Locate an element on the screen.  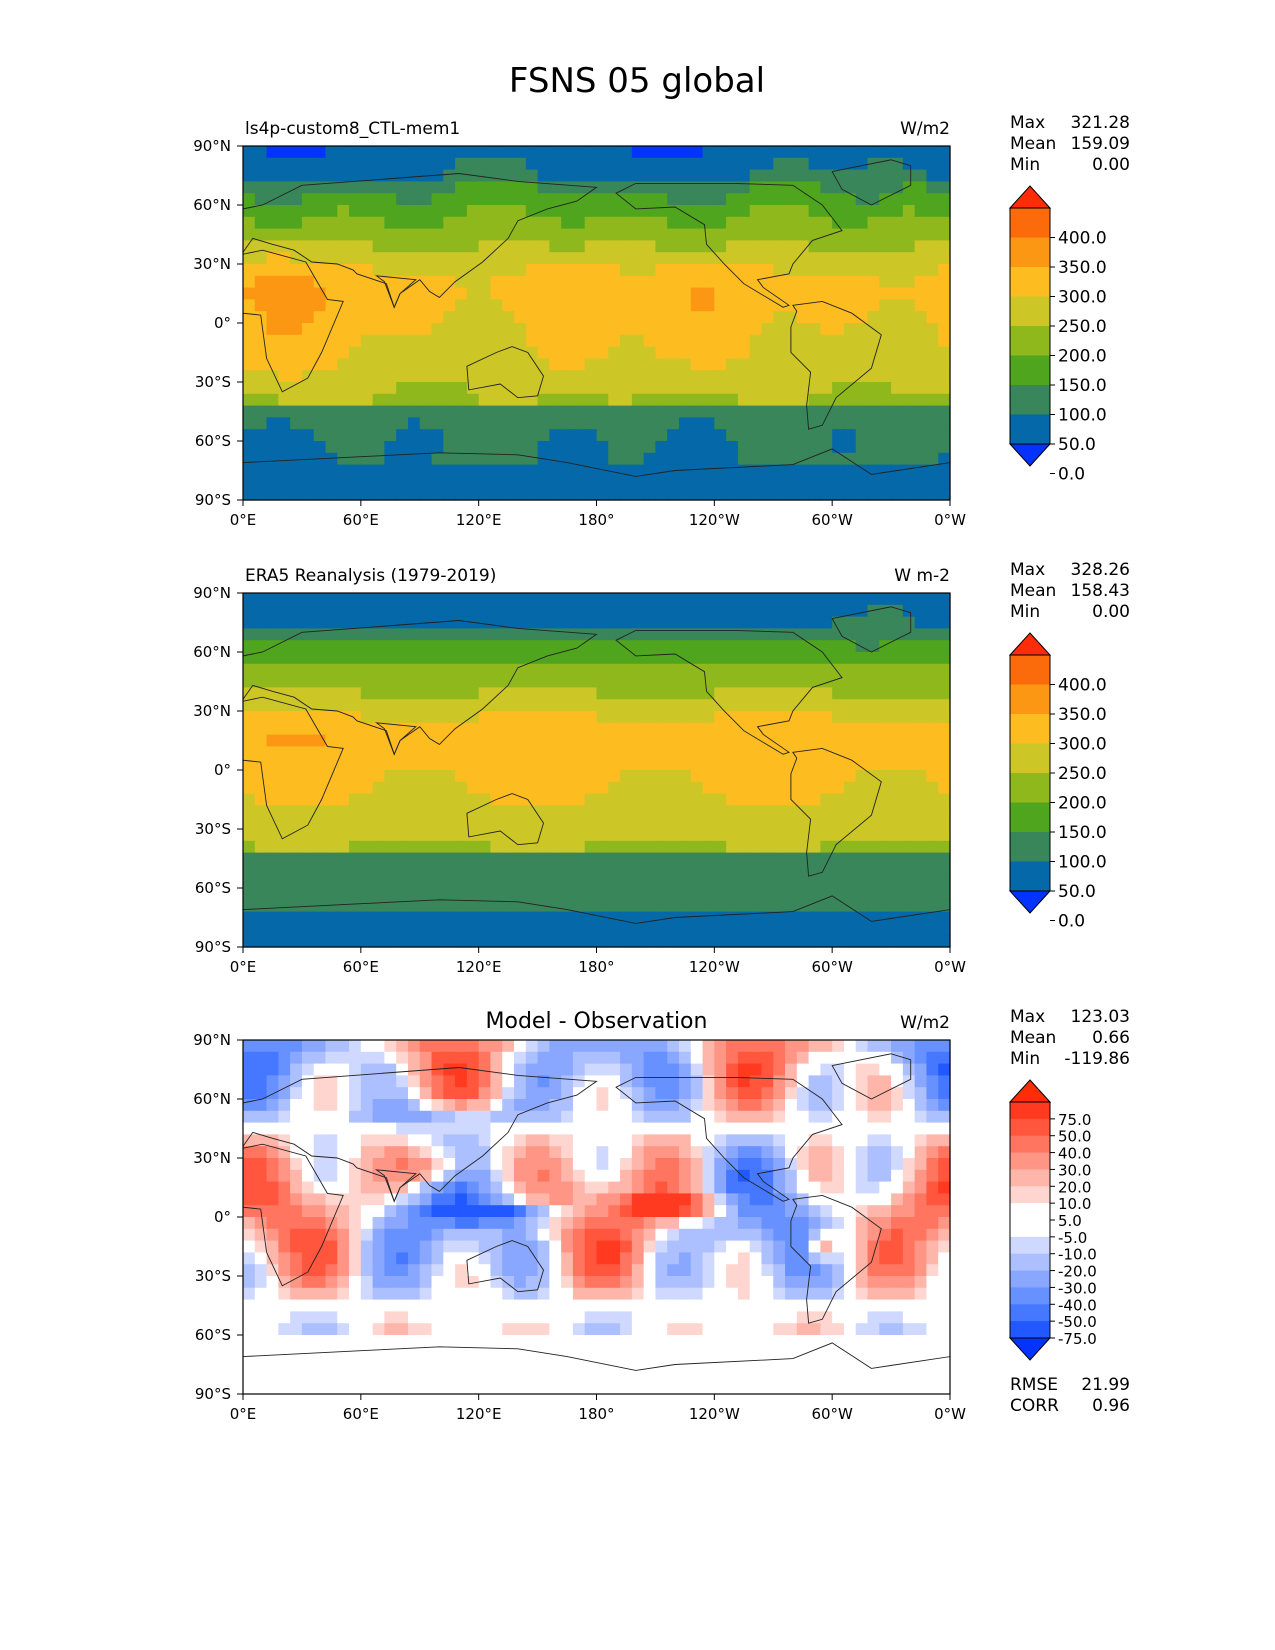
colorbar-band is located at coordinates (1030, 847).